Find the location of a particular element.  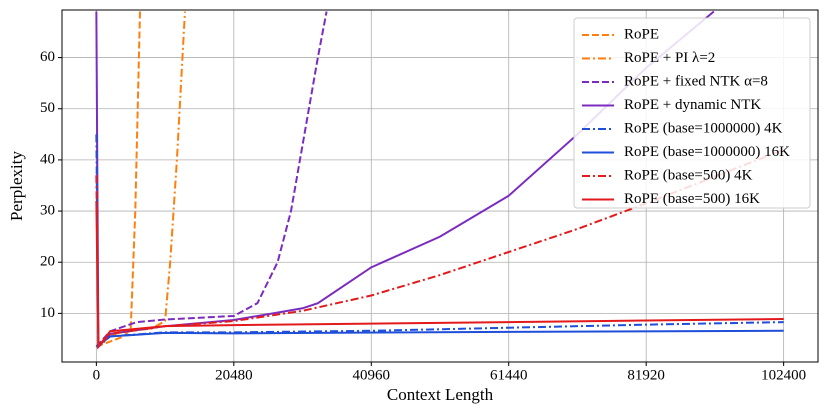

legend-label: RoPE is located at coordinates (641, 34).